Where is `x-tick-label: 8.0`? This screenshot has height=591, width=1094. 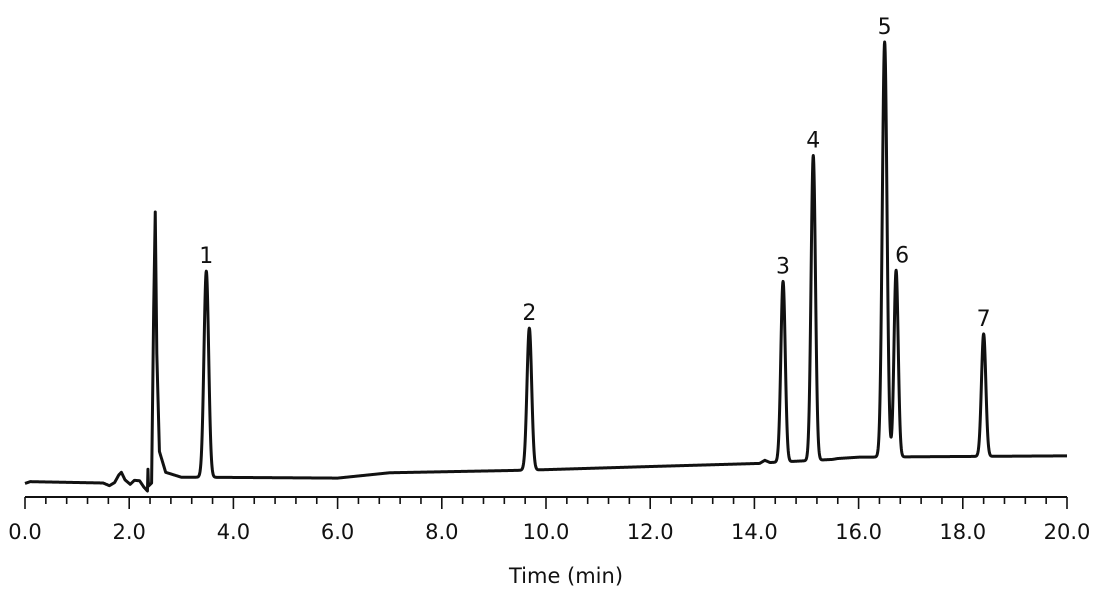
x-tick-label: 8.0 is located at coordinates (441, 532).